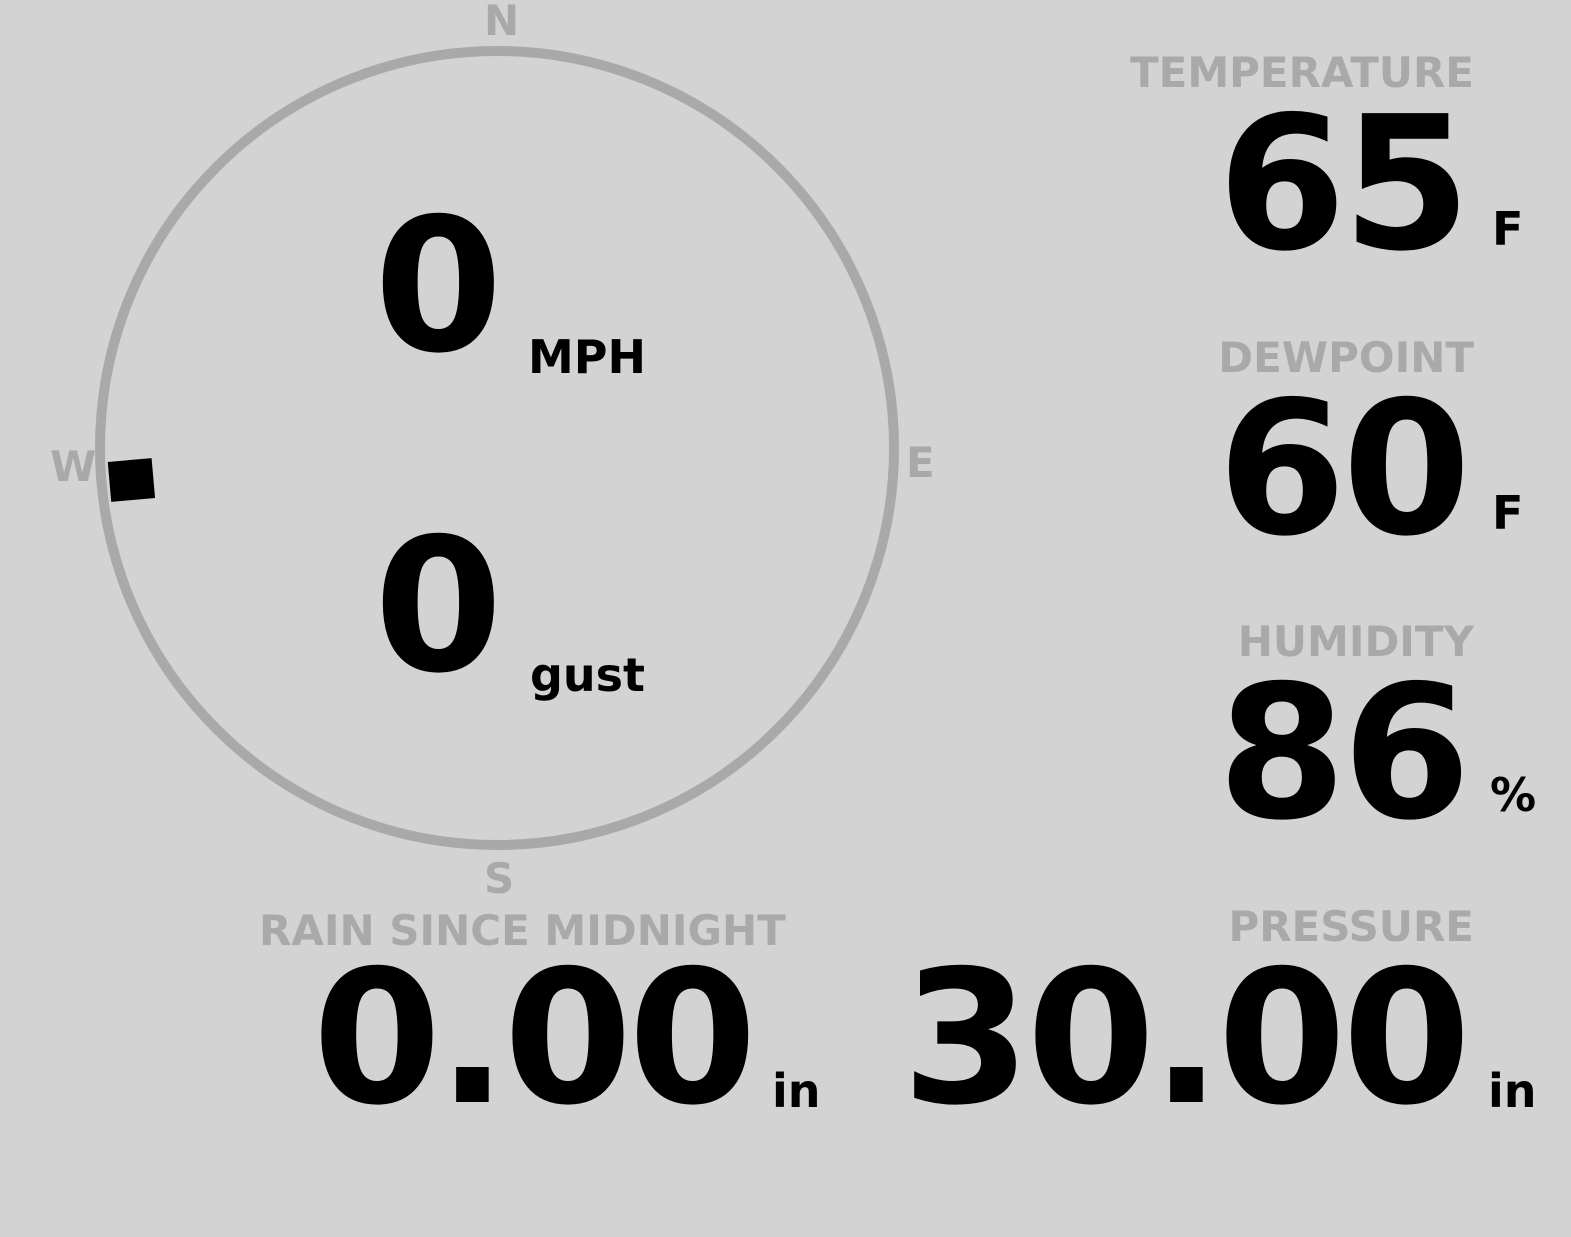  Describe the element at coordinates (1344, 184) in the screenshot. I see `temperature-value: 65` at that location.